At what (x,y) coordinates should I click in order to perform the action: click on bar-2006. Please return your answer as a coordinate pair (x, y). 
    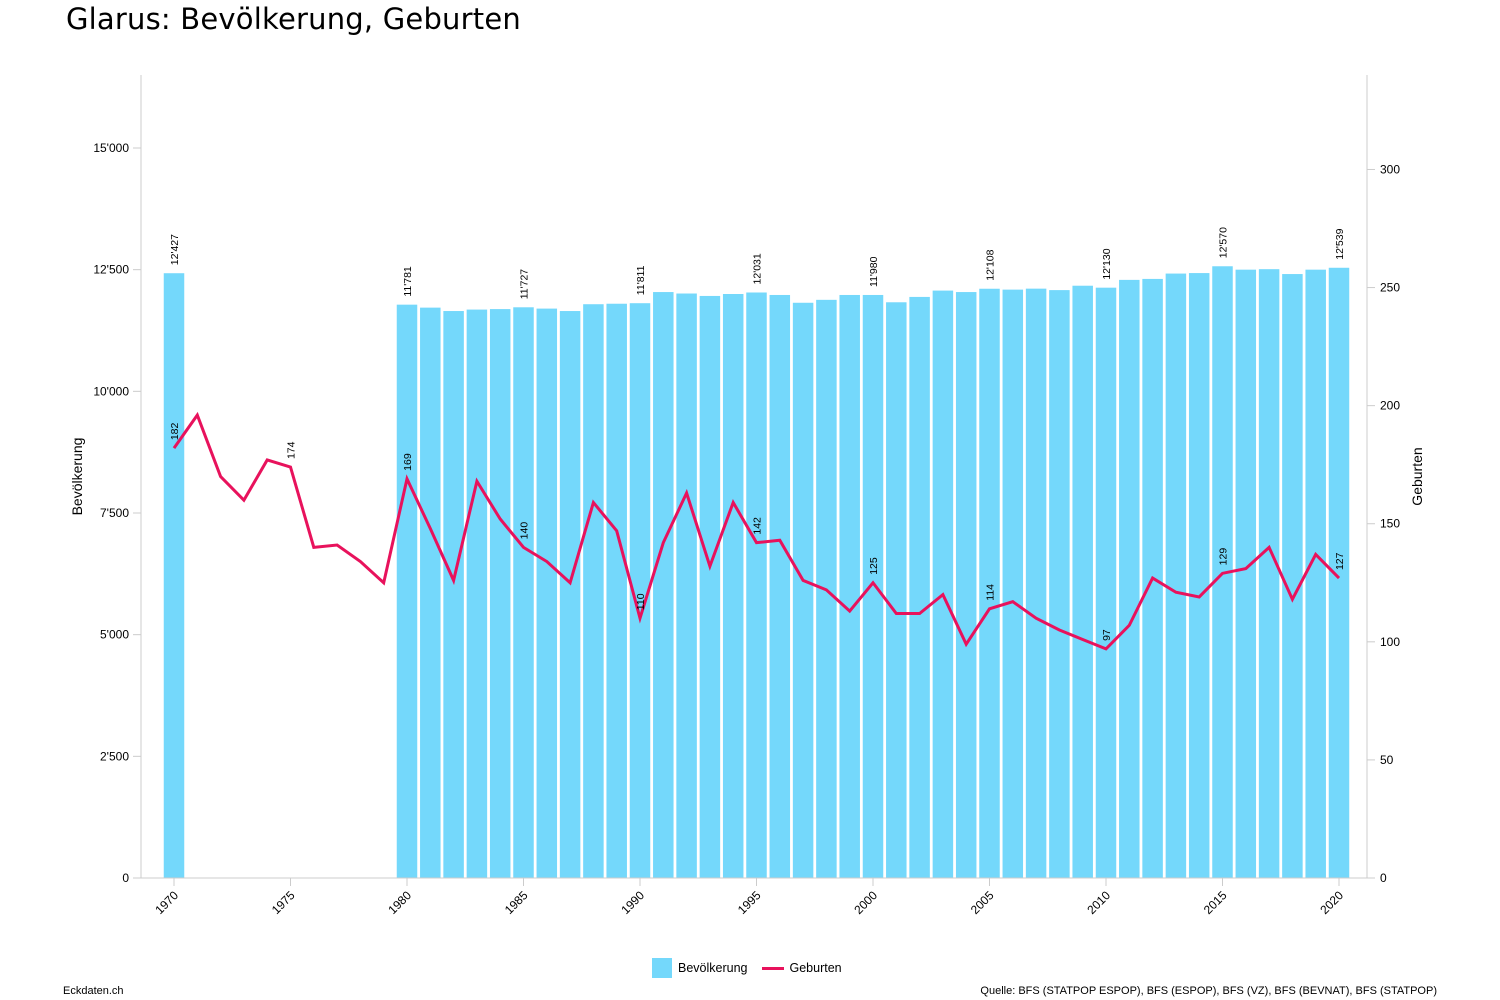
    Looking at the image, I should click on (1013, 583).